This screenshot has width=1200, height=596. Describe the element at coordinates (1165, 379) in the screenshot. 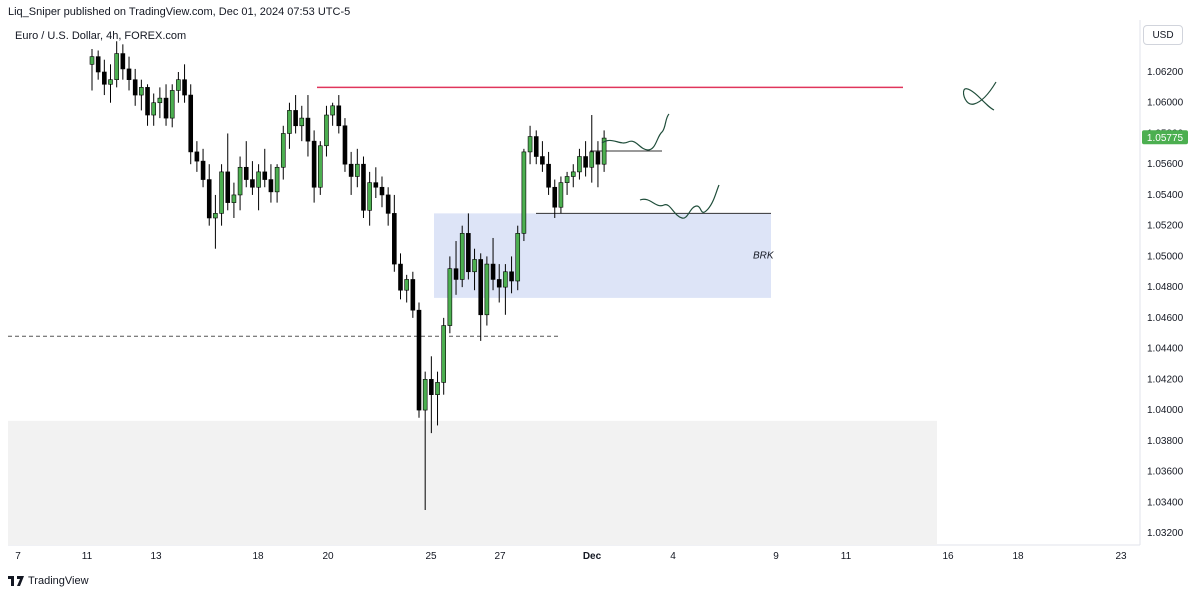

I see `price-tick-label: 1.04200` at that location.